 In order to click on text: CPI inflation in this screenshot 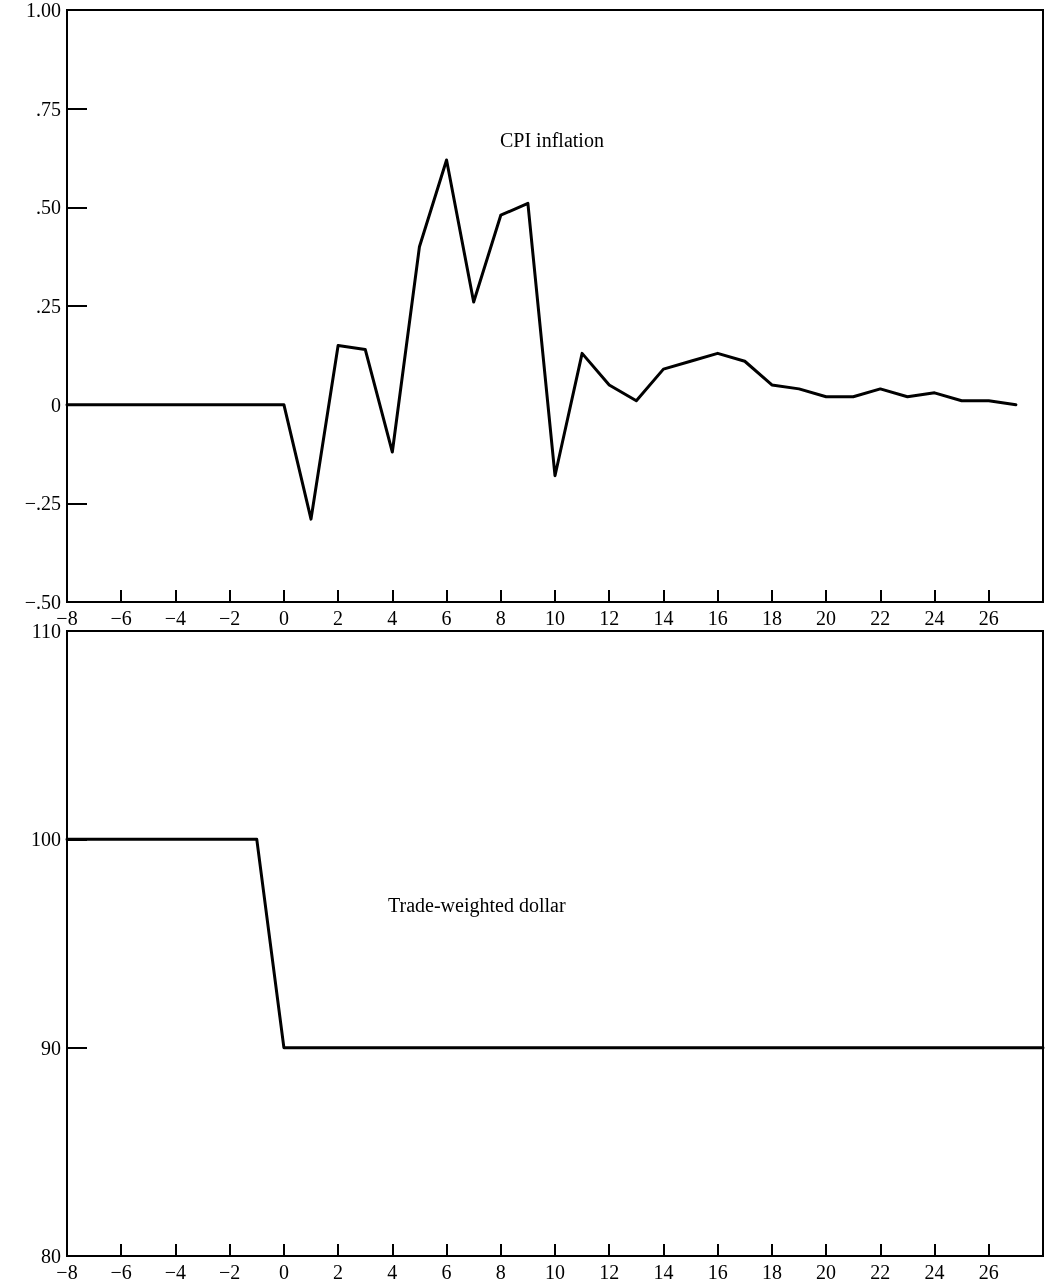, I will do `click(552, 140)`.